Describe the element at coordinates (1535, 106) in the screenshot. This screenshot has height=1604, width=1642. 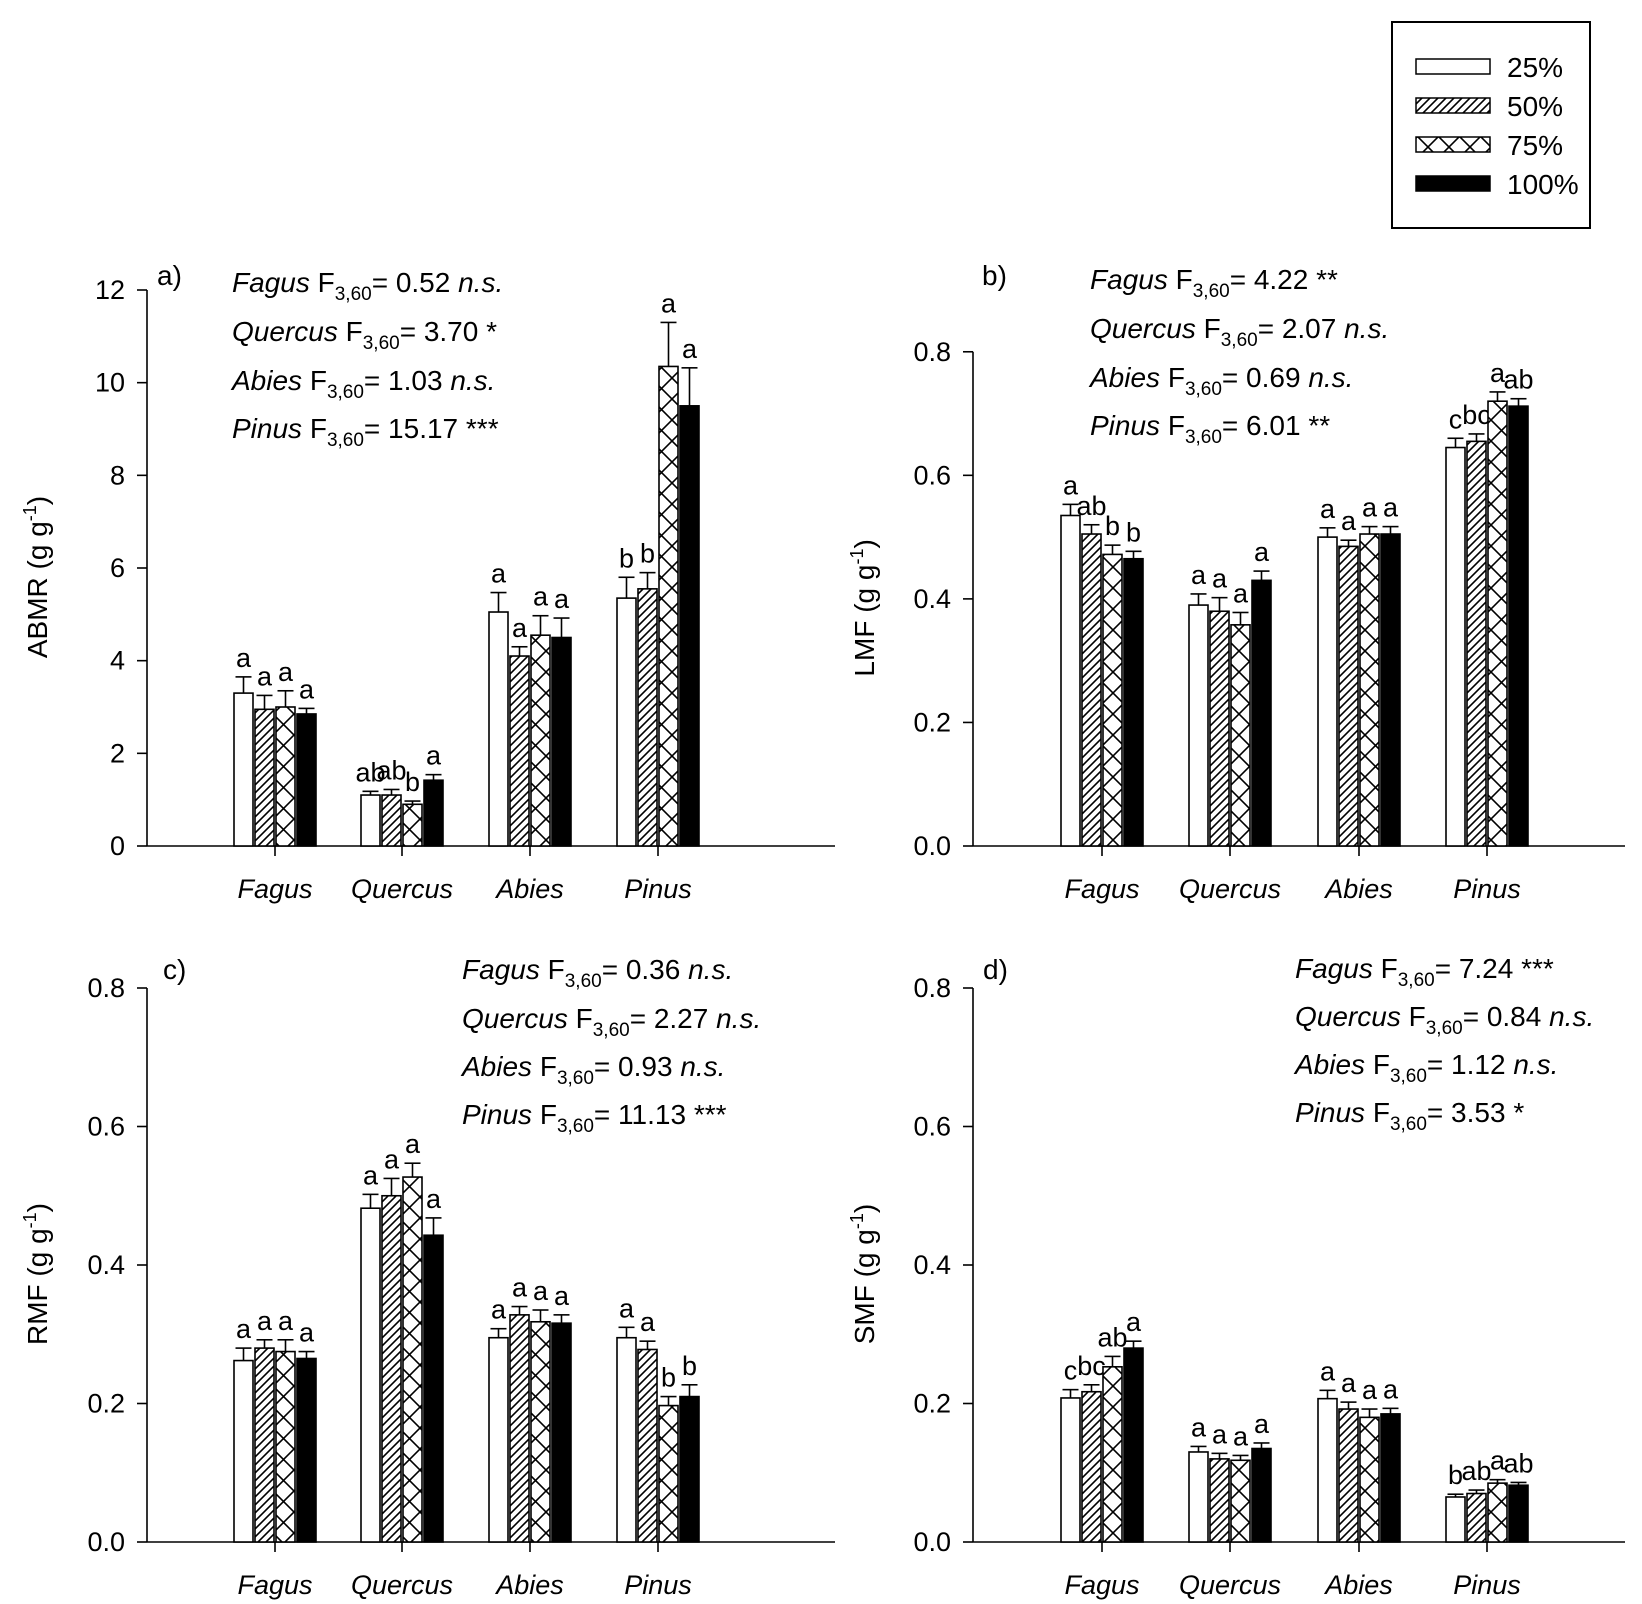
I see `legend-label-50: 50%` at that location.